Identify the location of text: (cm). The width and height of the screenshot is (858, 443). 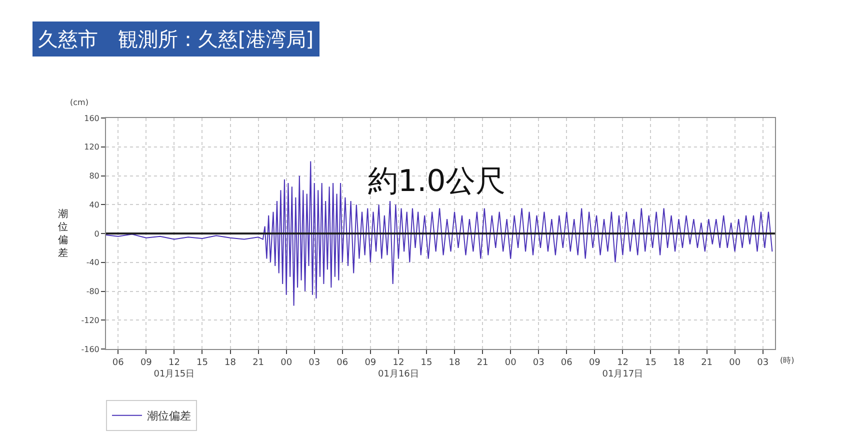
(79, 102).